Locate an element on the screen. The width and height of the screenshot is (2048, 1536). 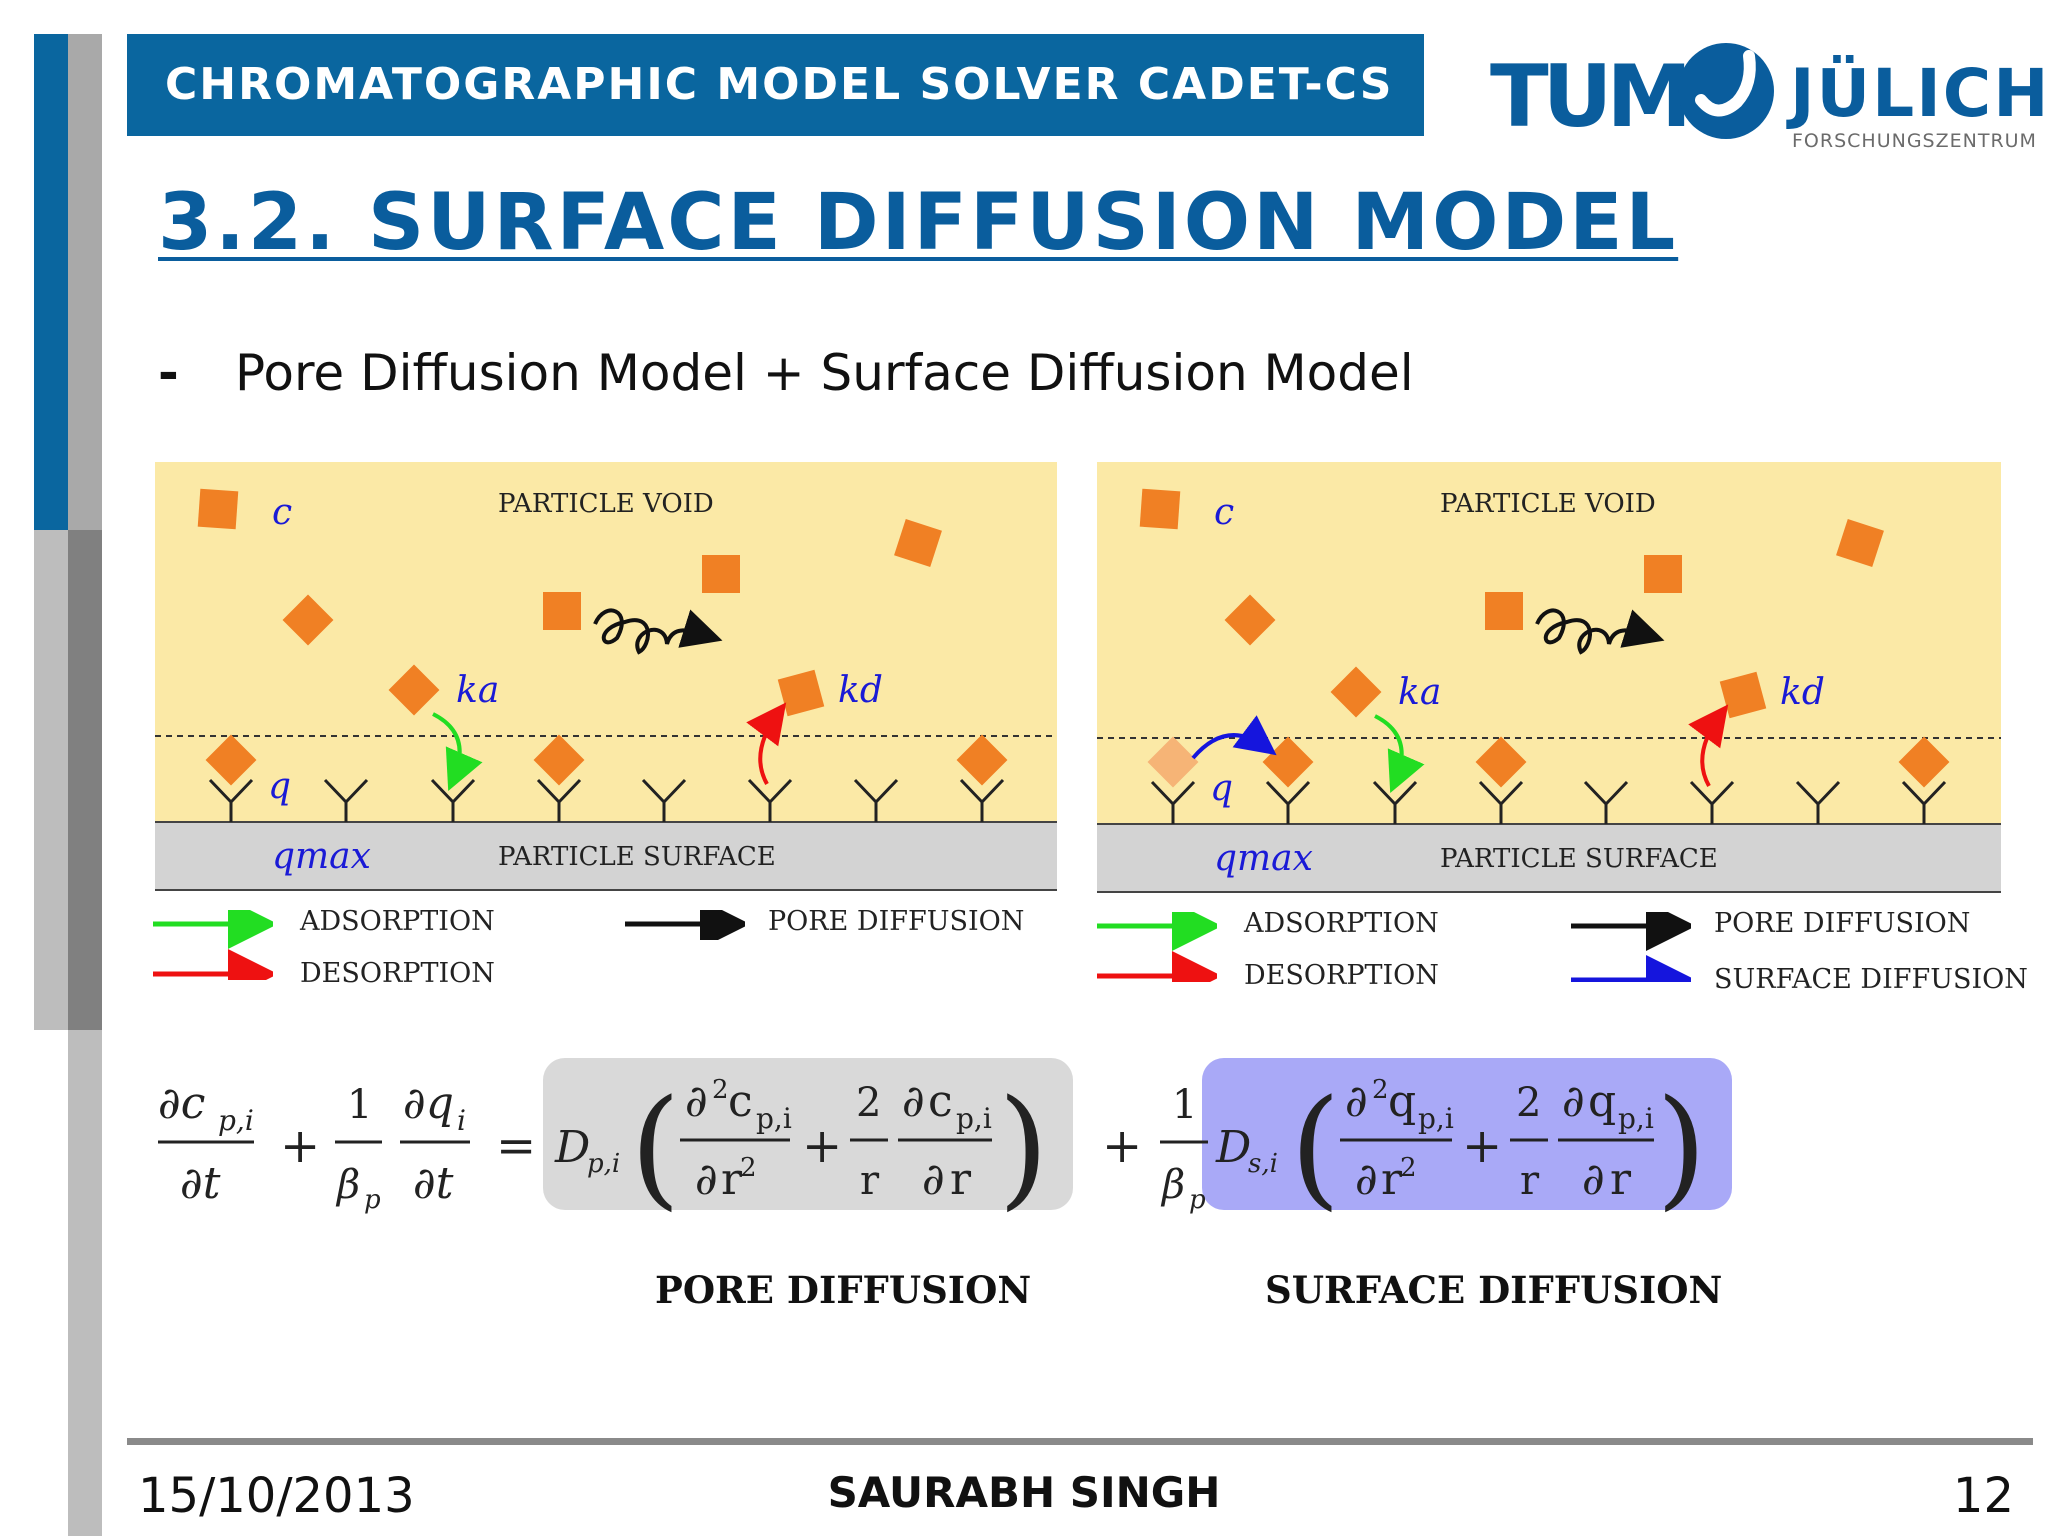
julich-logo-text: JÜLICH is located at coordinates (1919, 93).